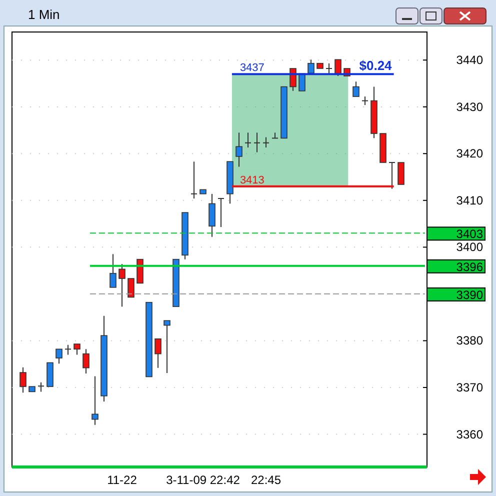 The image size is (496, 496). I want to click on ref-line-label: 3396, so click(470, 267).